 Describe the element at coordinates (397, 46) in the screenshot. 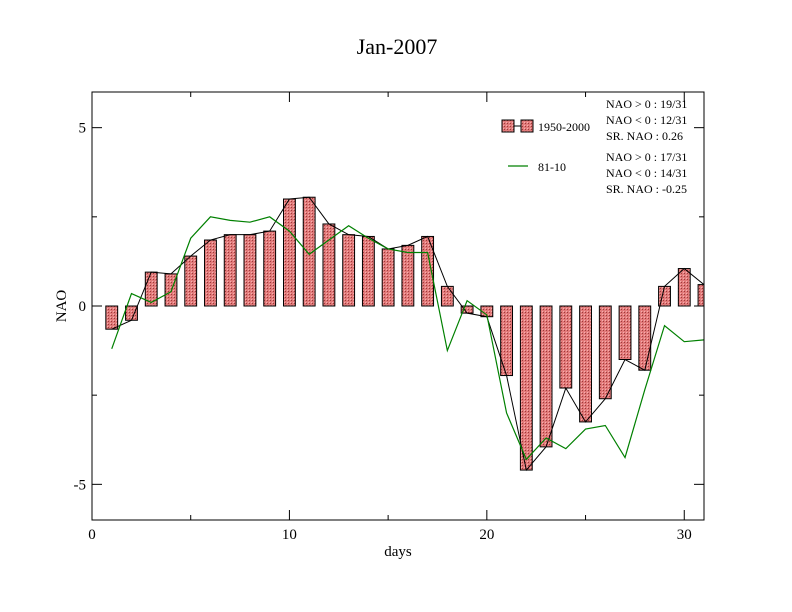

I see `chart-title: Jan-2007` at that location.